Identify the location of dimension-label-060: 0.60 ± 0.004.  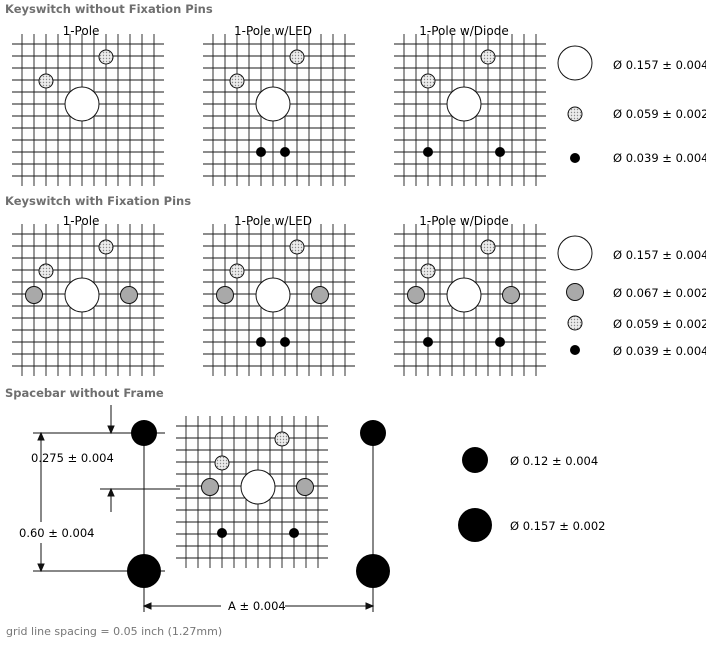
(56, 533).